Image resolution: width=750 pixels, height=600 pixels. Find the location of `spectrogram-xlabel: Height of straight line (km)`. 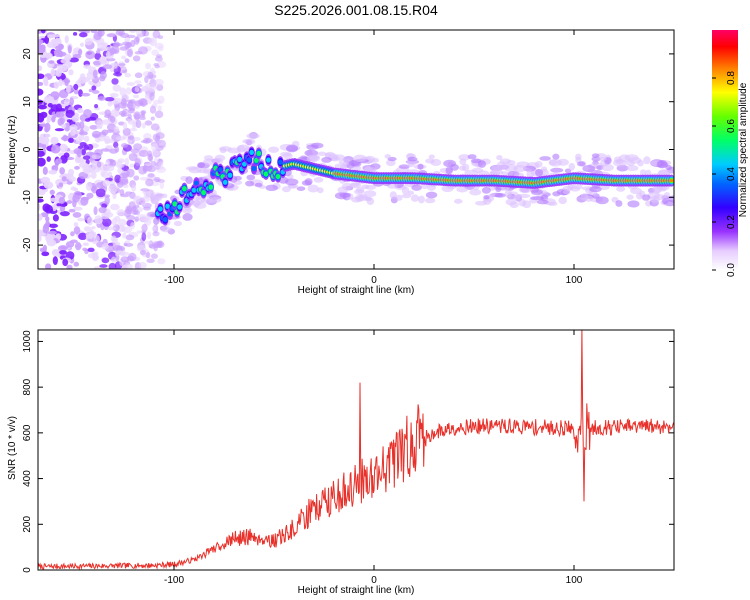

spectrogram-xlabel: Height of straight line (km) is located at coordinates (356, 290).